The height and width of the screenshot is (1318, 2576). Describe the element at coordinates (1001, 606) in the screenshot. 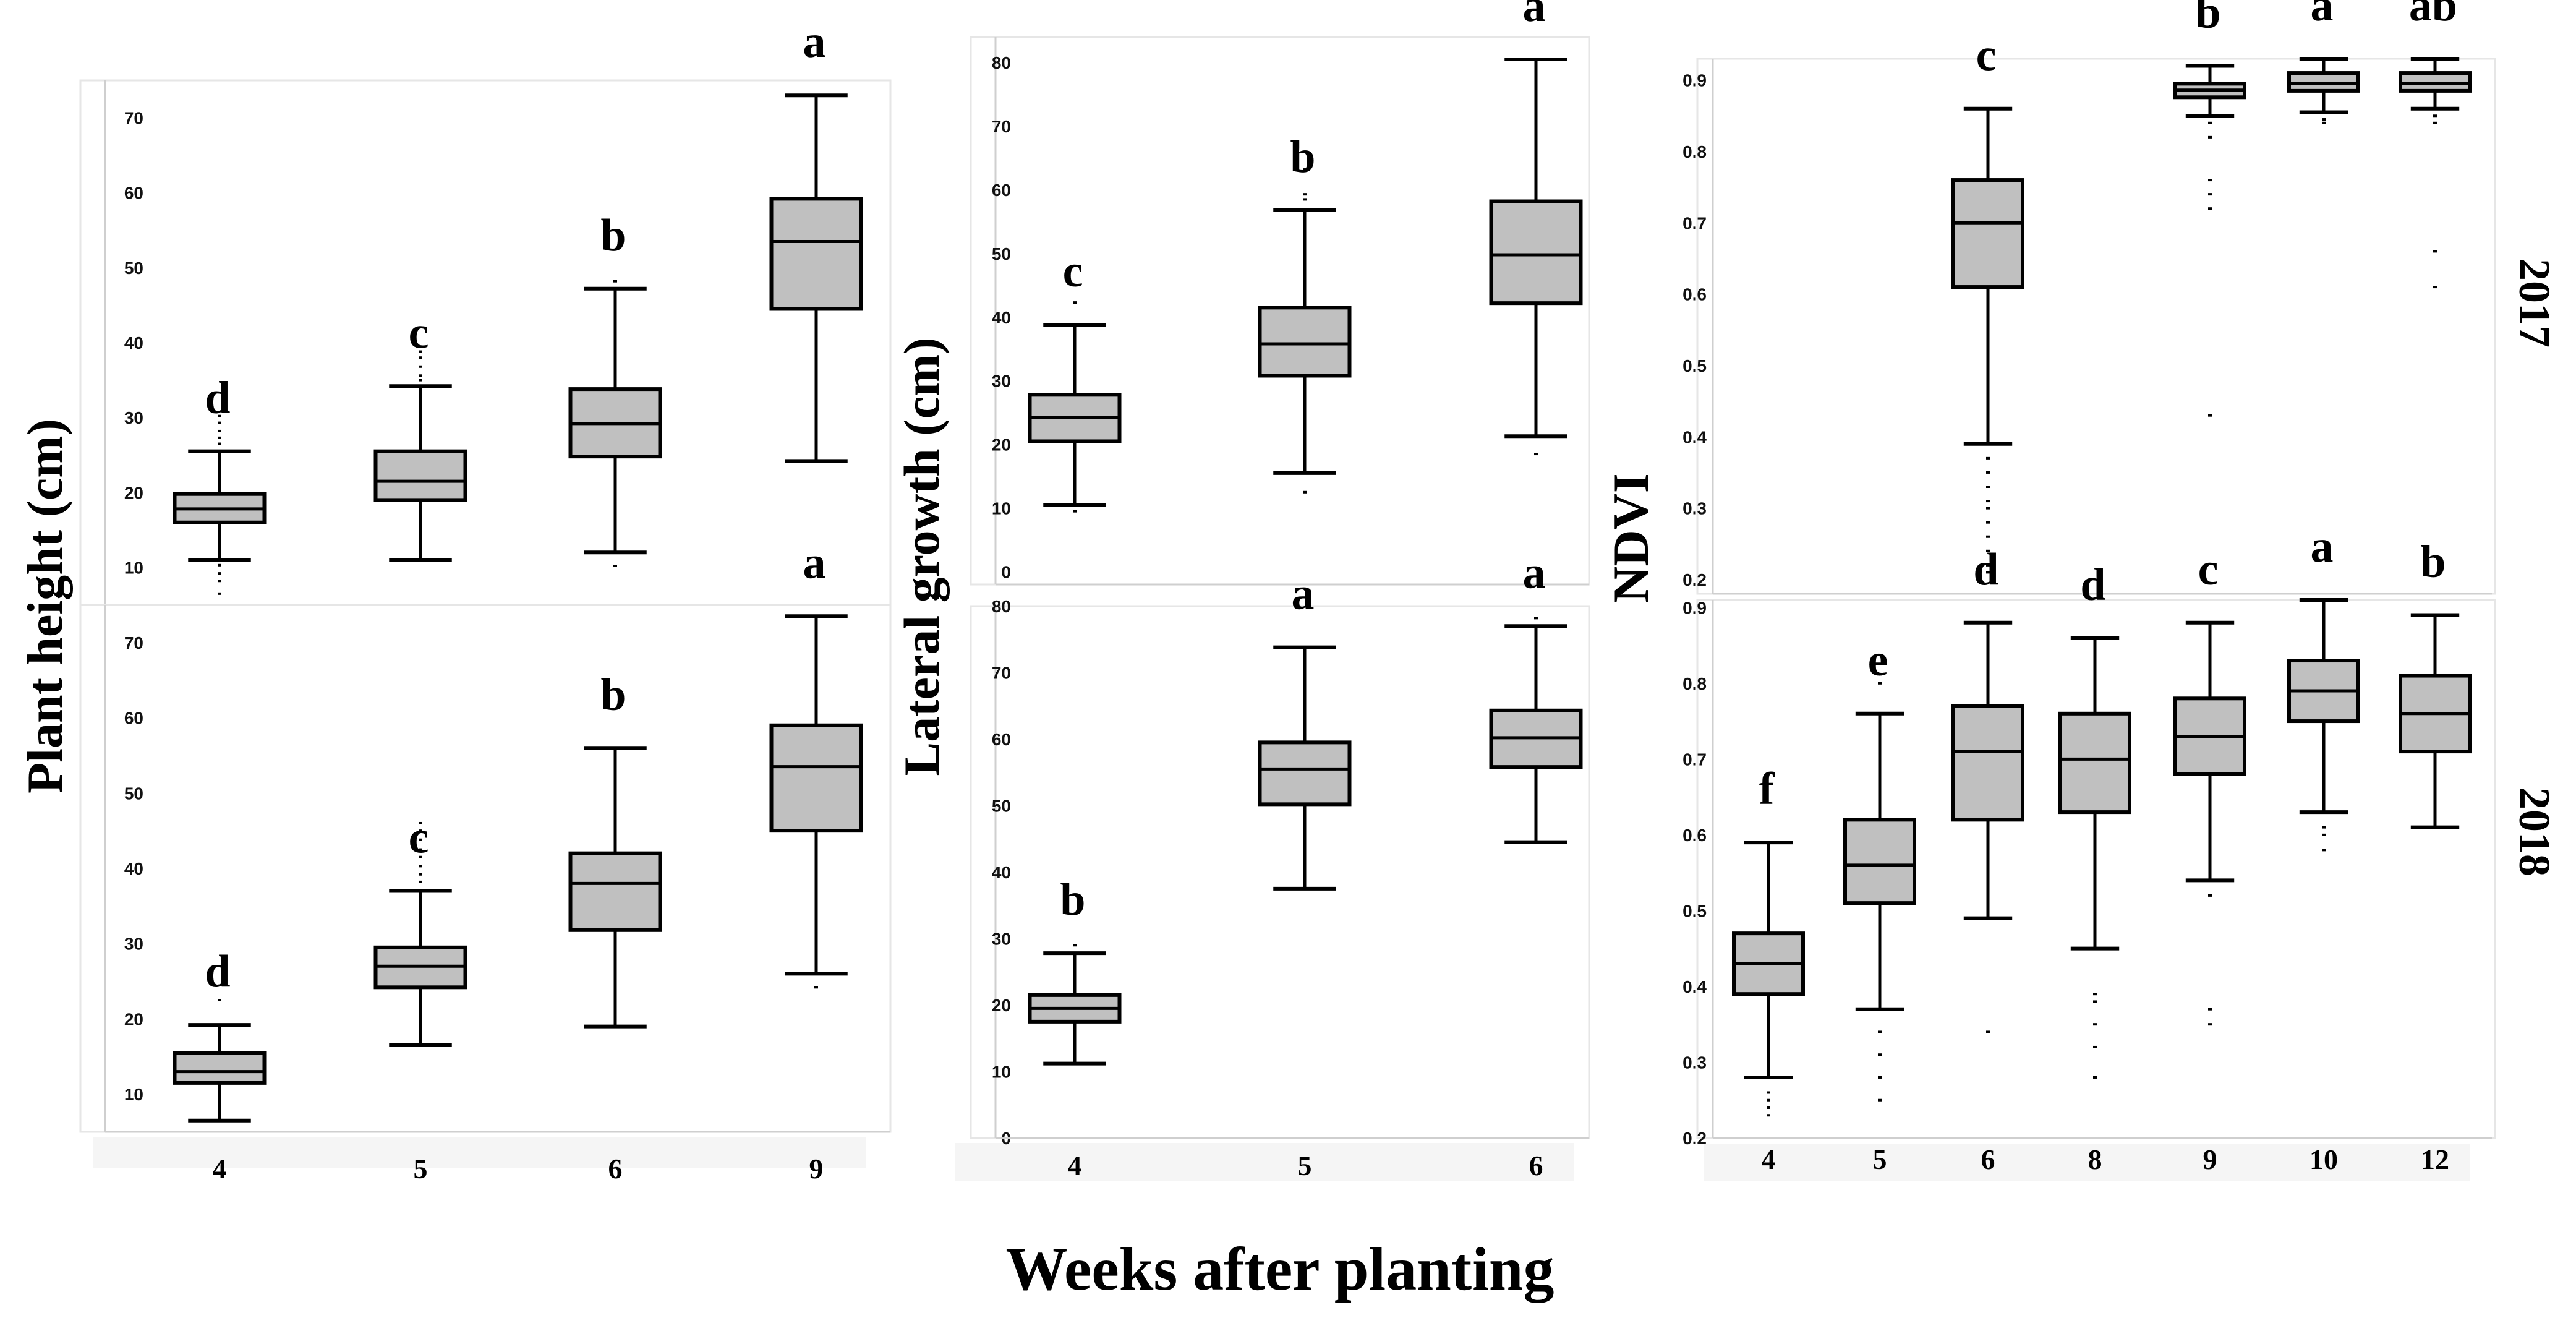

I see `y-tick-label: 80` at that location.